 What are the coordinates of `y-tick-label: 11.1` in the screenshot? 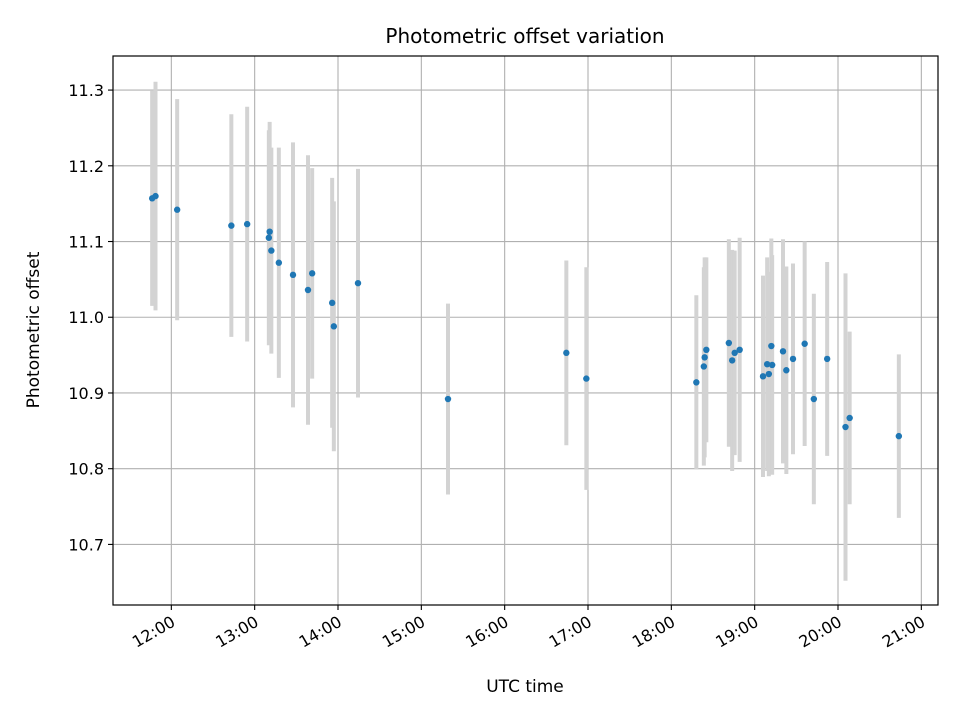 It's located at (86, 242).